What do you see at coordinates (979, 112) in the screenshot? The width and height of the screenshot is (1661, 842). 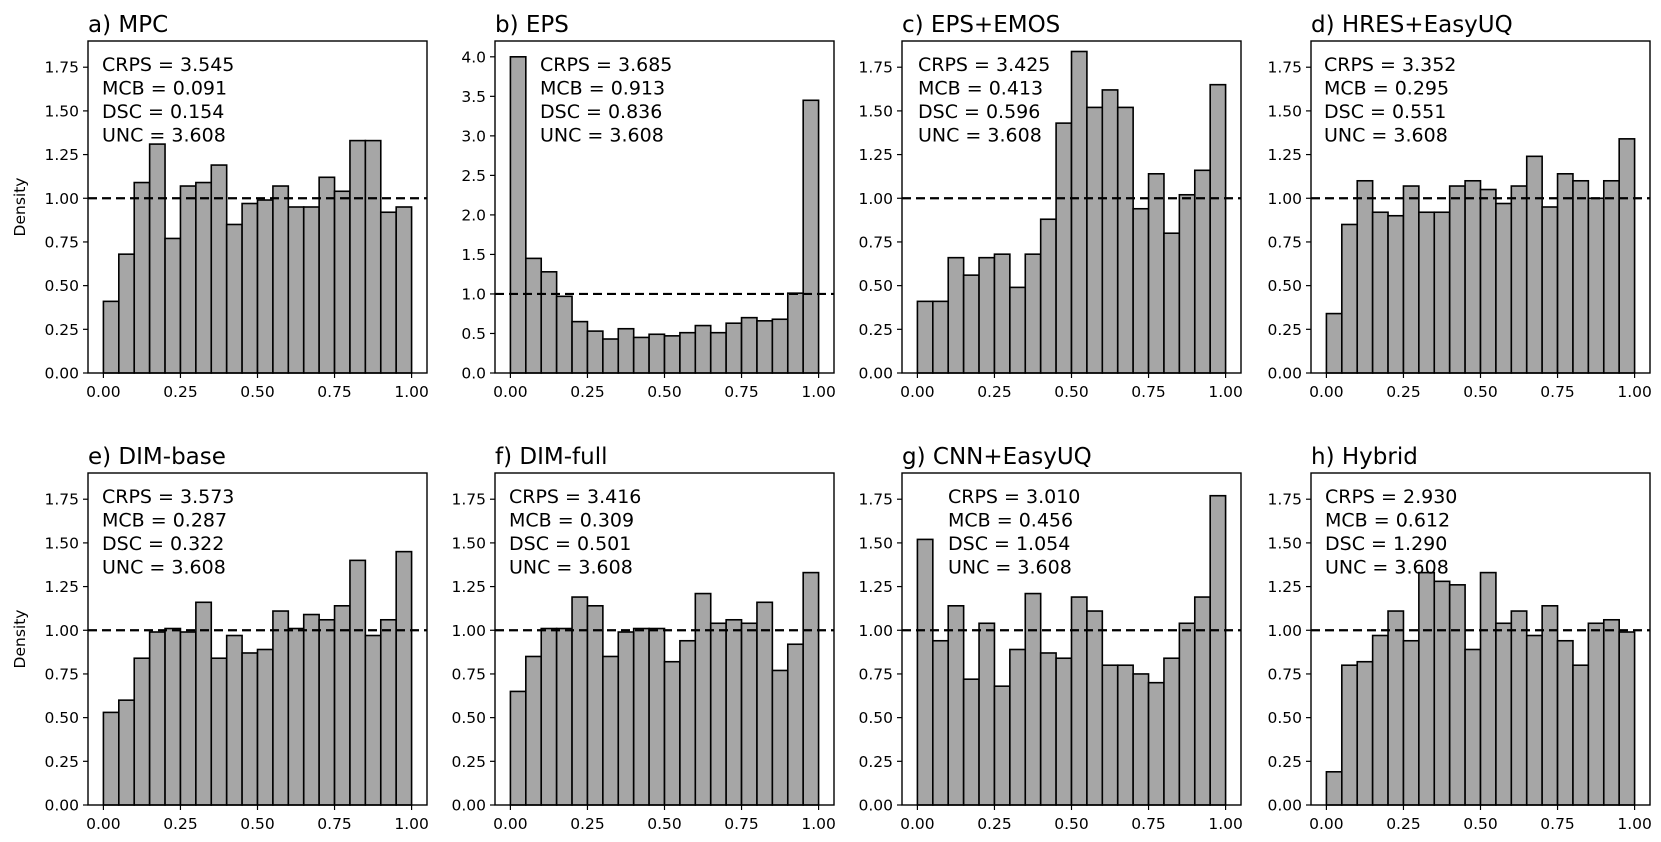 I see `stat-annotation: DSC = 0.596` at bounding box center [979, 112].